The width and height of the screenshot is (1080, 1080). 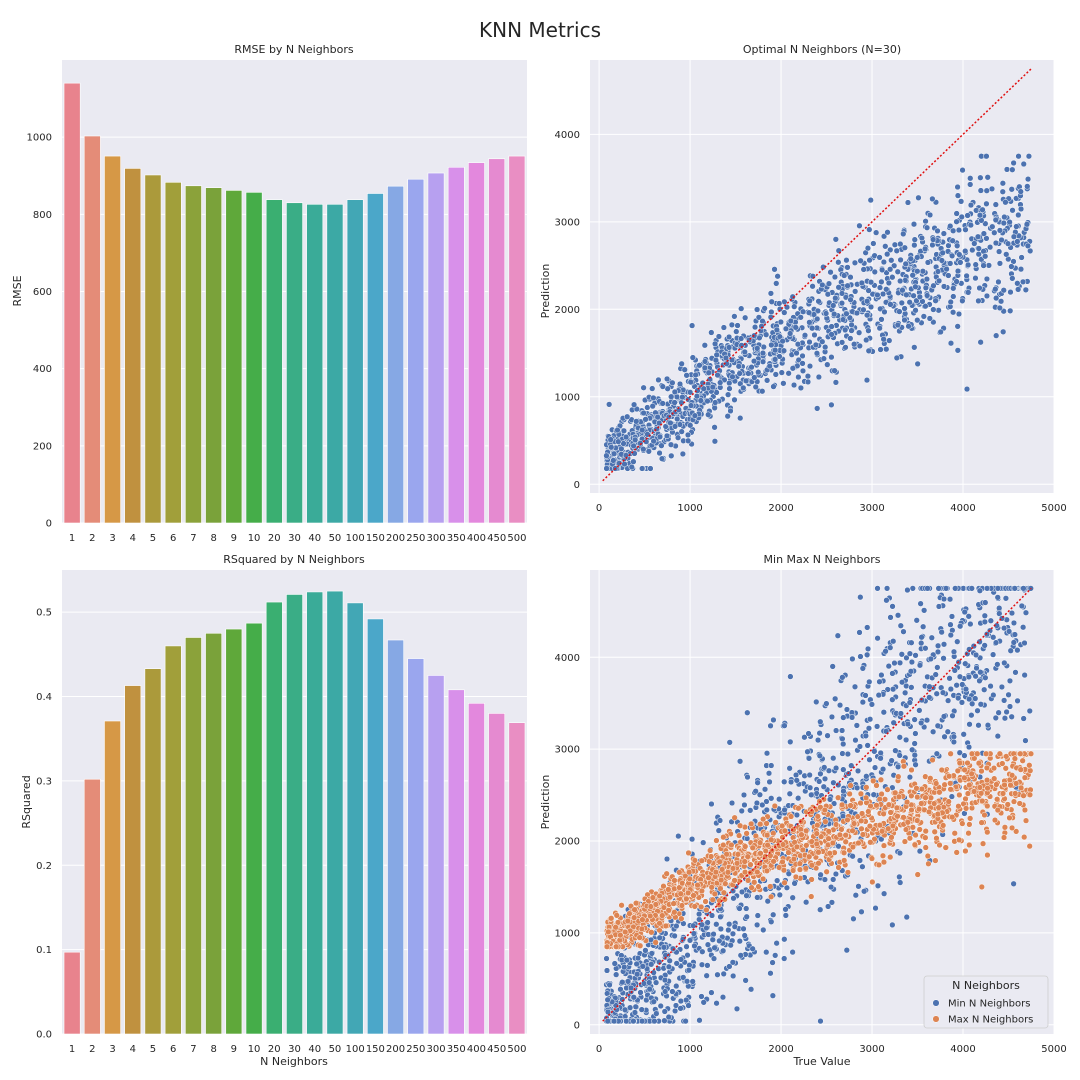 What do you see at coordinates (92, 1049) in the screenshot?
I see `x-tick-label: 2` at bounding box center [92, 1049].